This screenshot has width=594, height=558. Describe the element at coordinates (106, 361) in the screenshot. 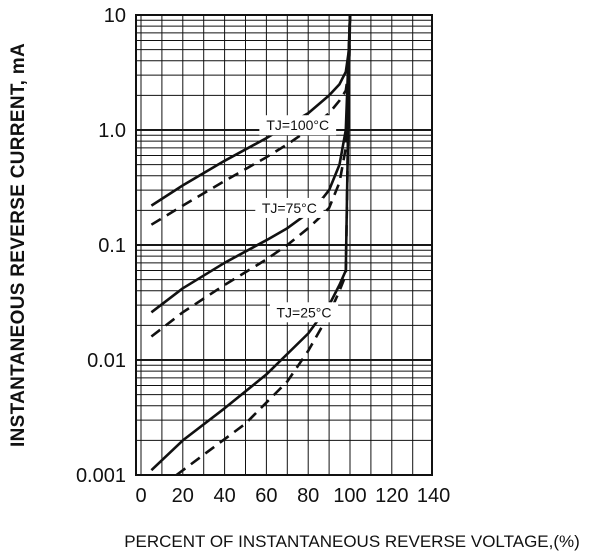

I see `y-tick-label: 0.01` at that location.